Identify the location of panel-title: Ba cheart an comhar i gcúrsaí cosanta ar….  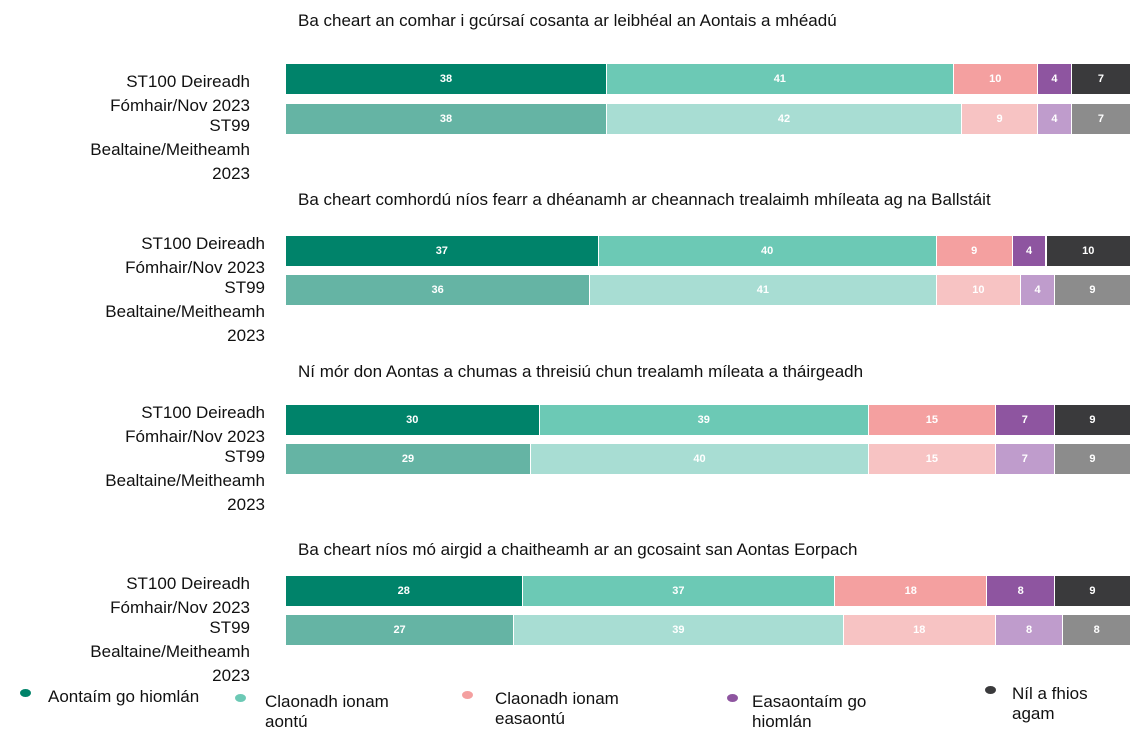
(567, 20).